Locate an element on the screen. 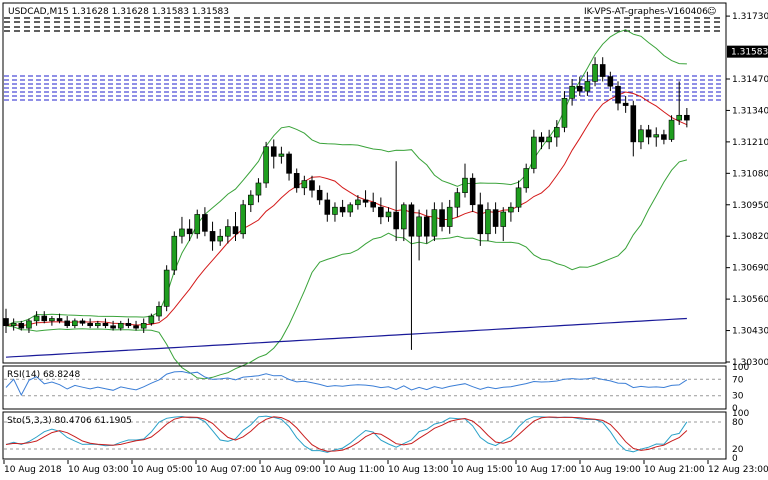 The image size is (768, 480). y-tick-label: 1.30300 is located at coordinates (750, 363).